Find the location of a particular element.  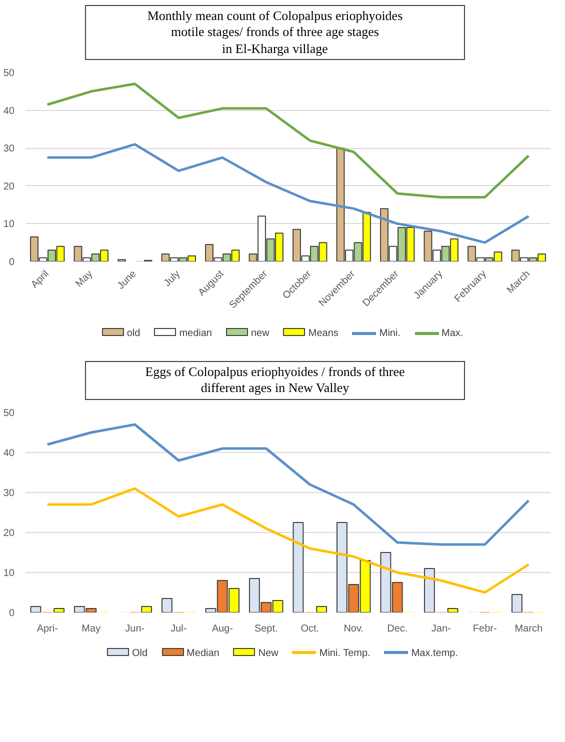

legend-label: Mini. Temp. is located at coordinates (344, 653).